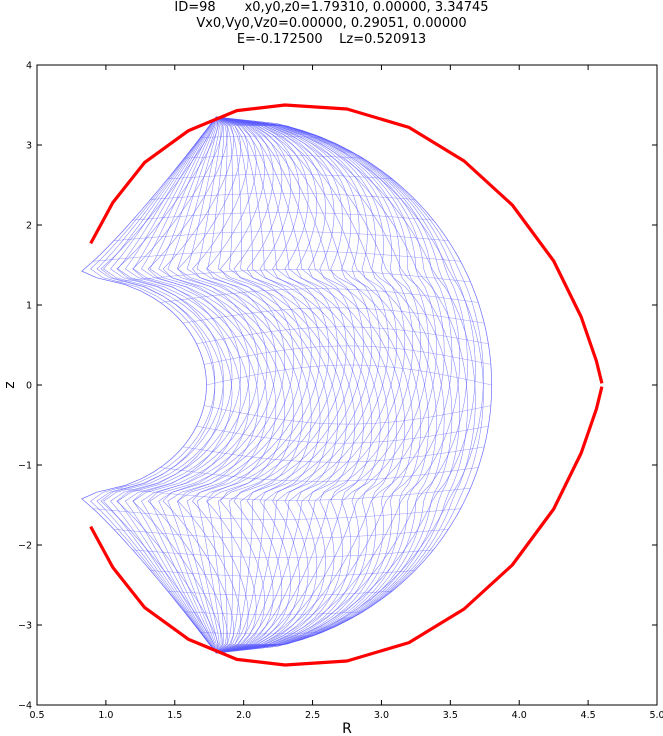  I want to click on x-tick-label: 2.5, so click(312, 715).